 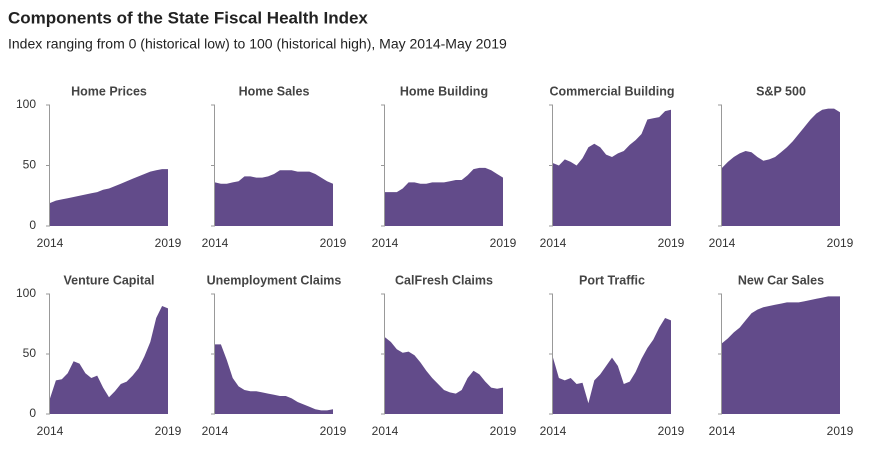 What do you see at coordinates (274, 91) in the screenshot?
I see `panel-title: Home Sales` at bounding box center [274, 91].